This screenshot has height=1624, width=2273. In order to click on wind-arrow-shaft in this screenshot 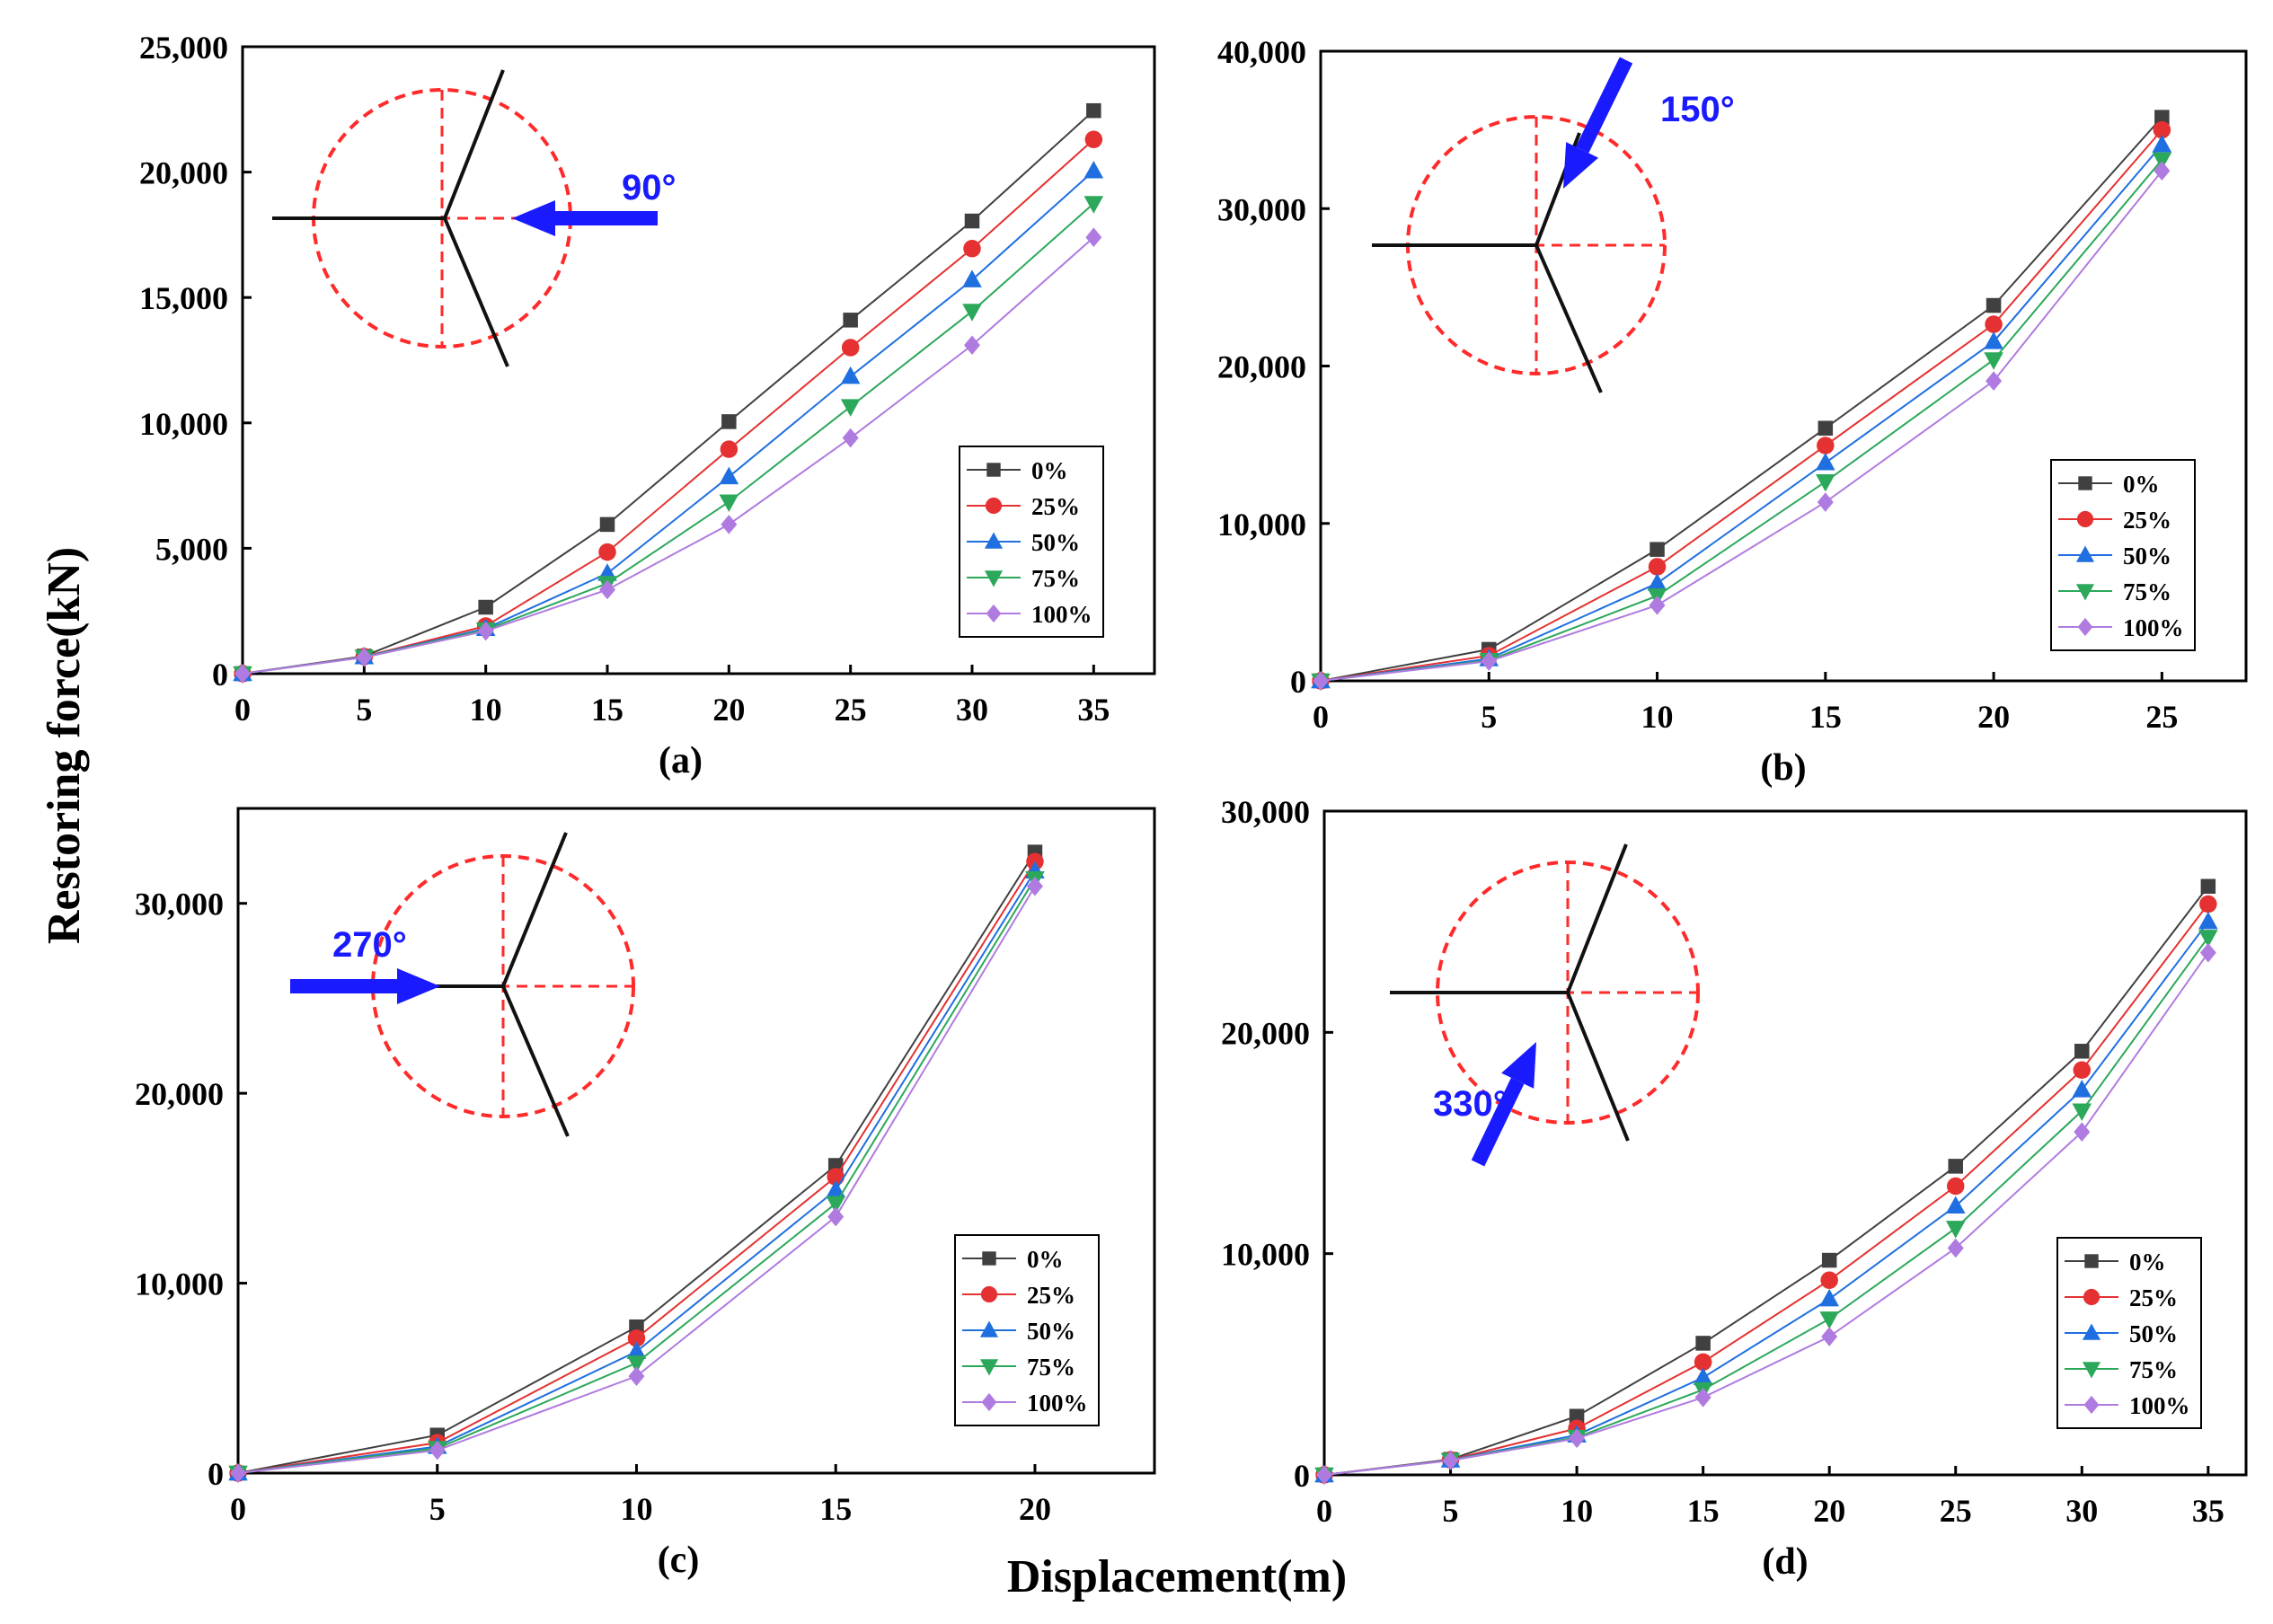, I will do `click(1604, 105)`.